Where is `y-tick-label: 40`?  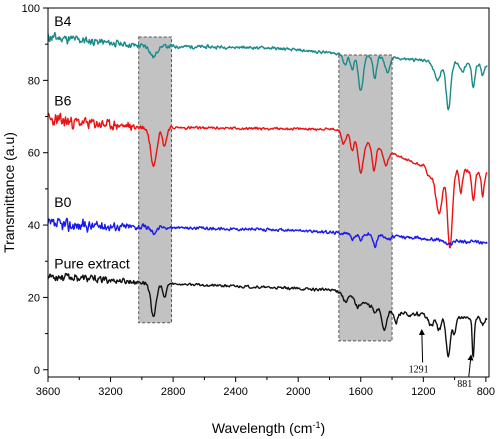 y-tick-label: 40 is located at coordinates (34, 226).